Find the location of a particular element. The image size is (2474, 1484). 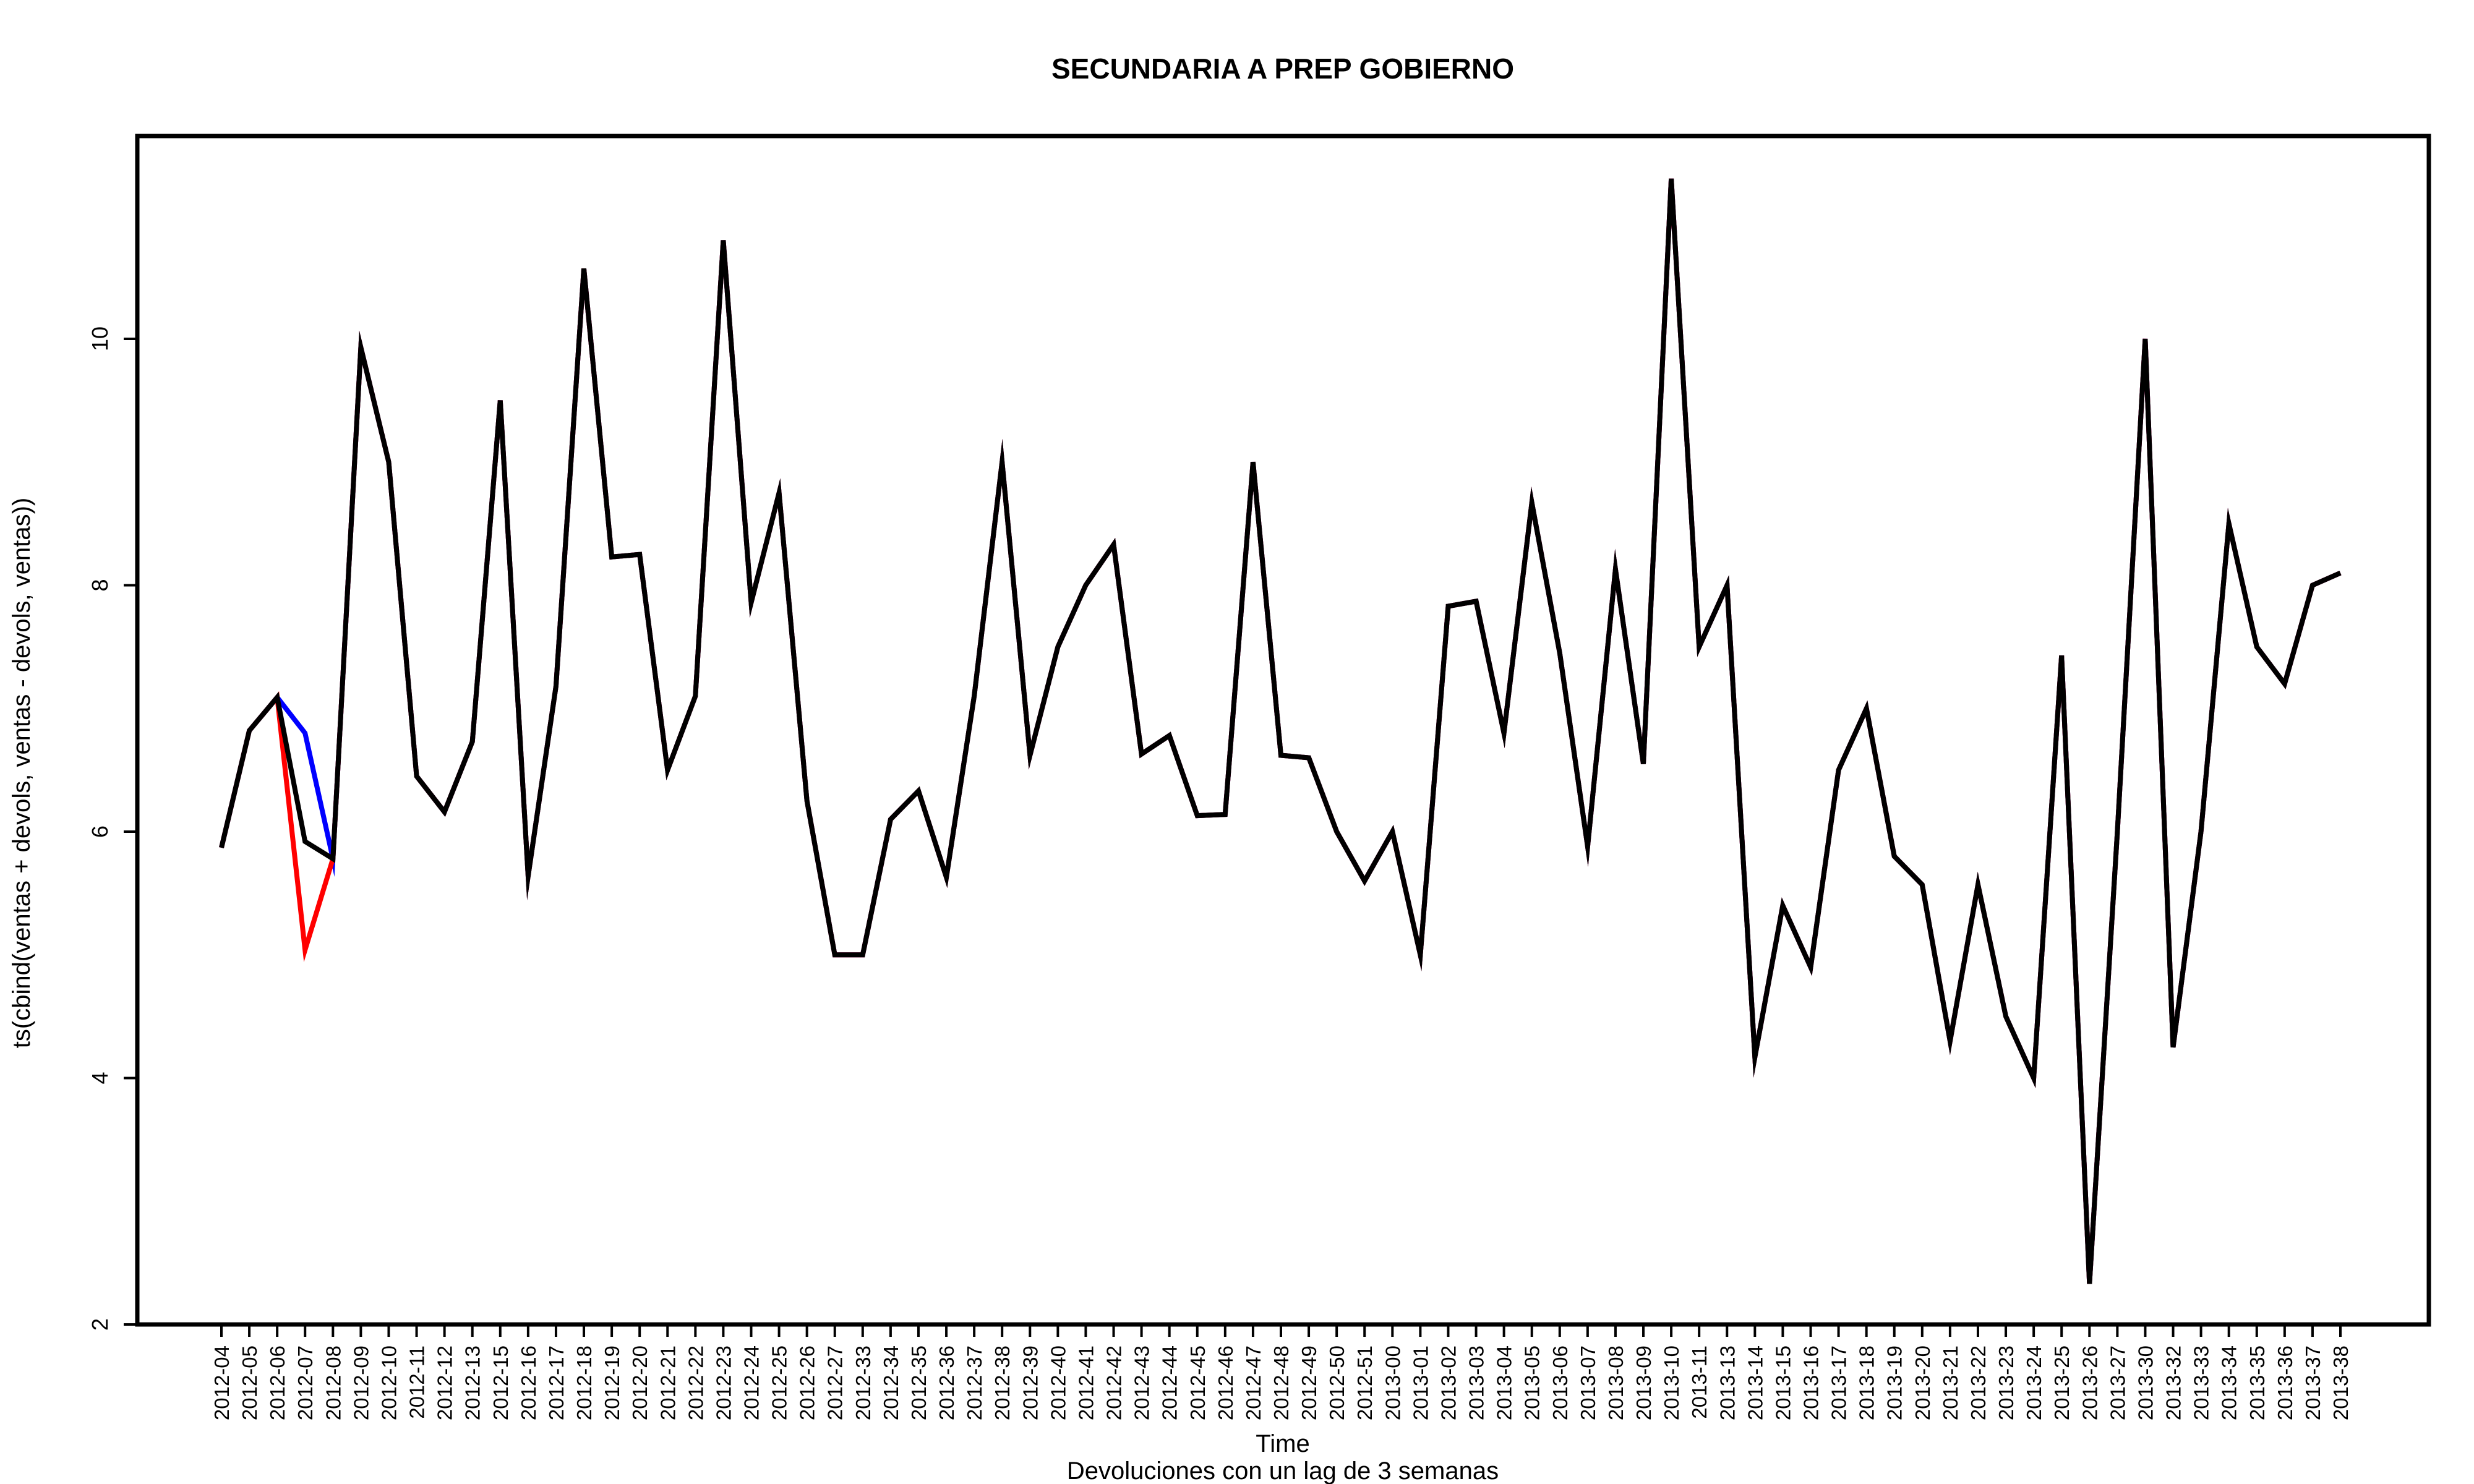

x-tick-label: 2013-11 is located at coordinates (1699, 1382).